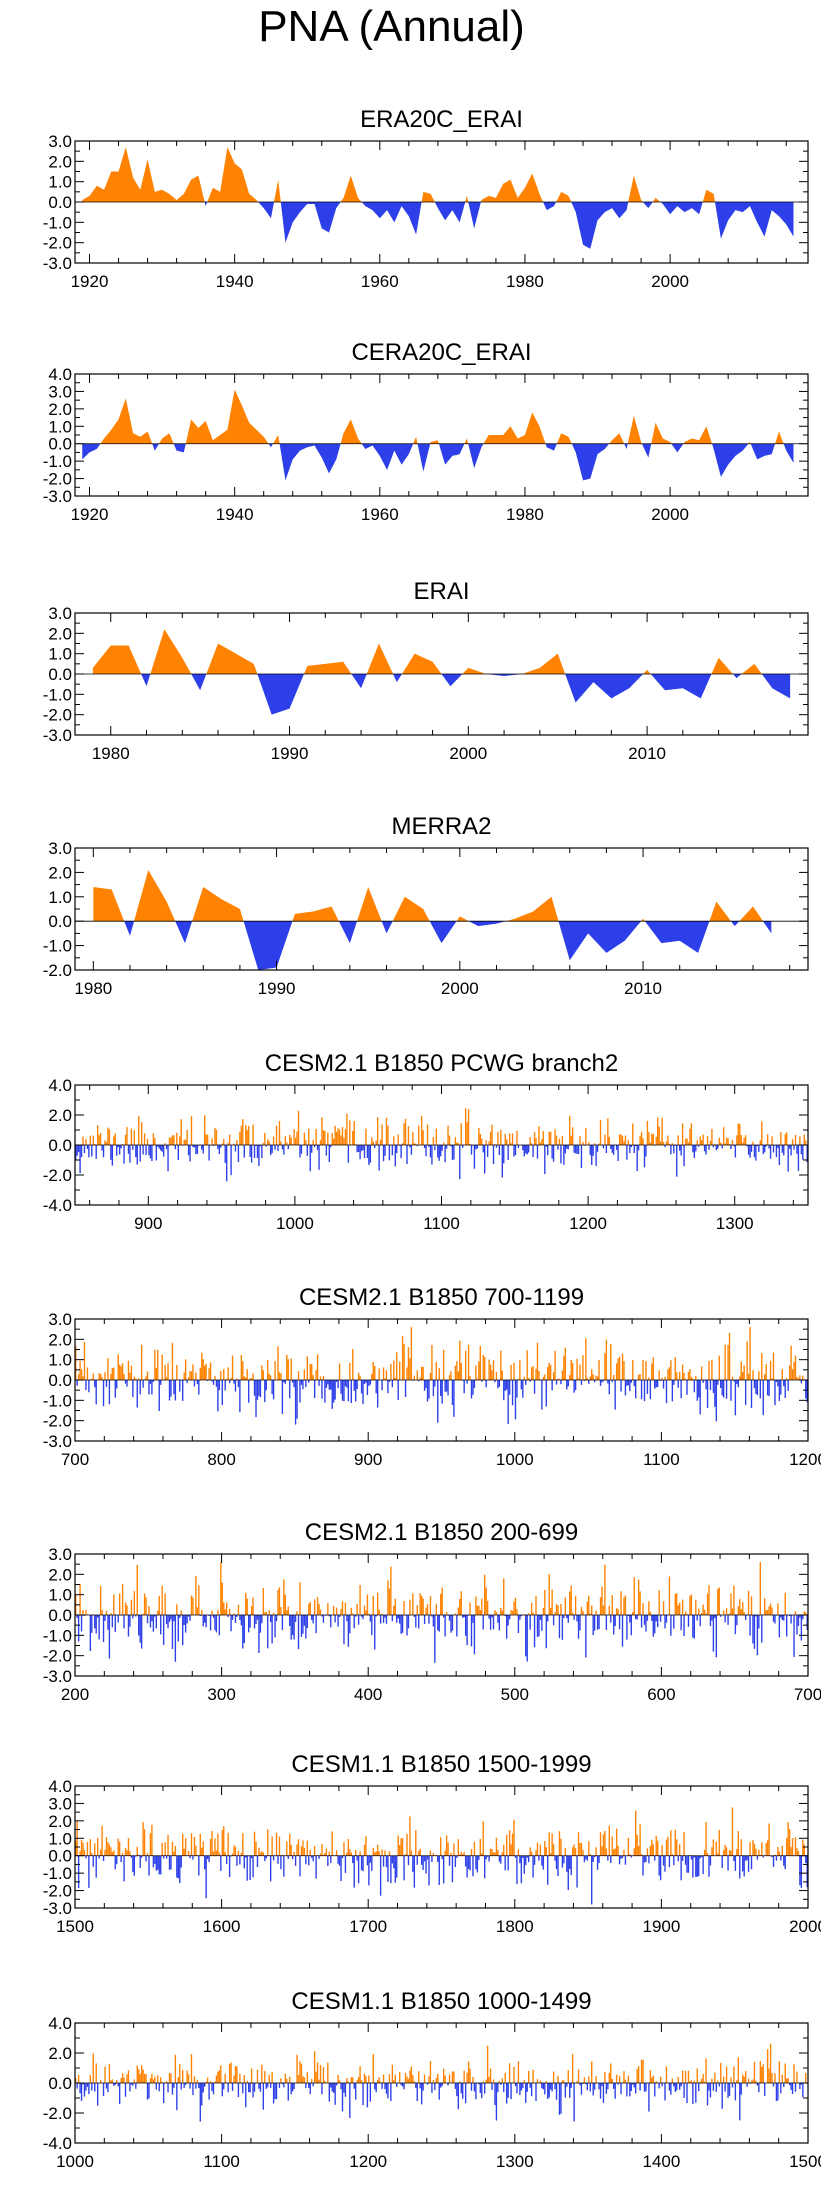 The height and width of the screenshot is (2201, 821). What do you see at coordinates (441, 591) in the screenshot?
I see `chart-title: ERAI` at bounding box center [441, 591].